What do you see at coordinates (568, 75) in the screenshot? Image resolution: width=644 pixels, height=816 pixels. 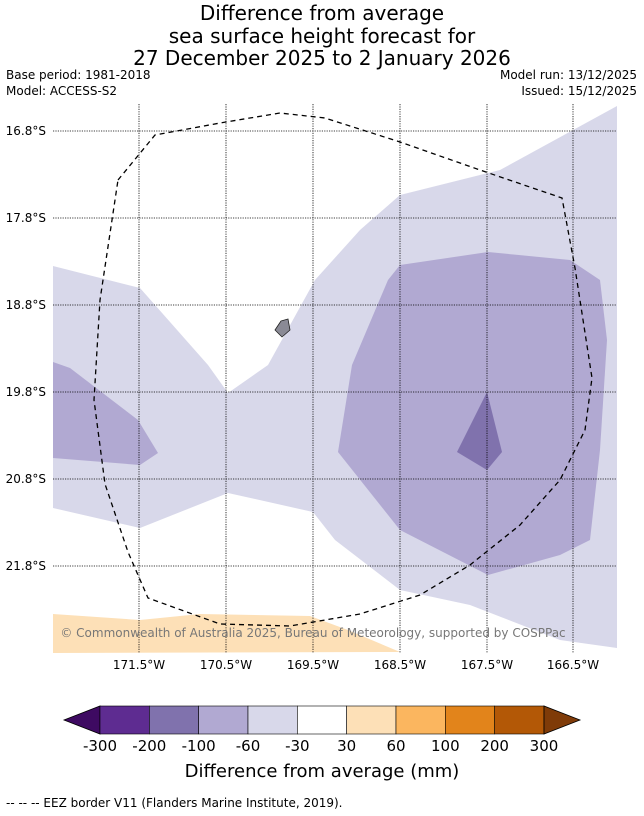 I see `model-run: Model run: 13/12/2025` at bounding box center [568, 75].